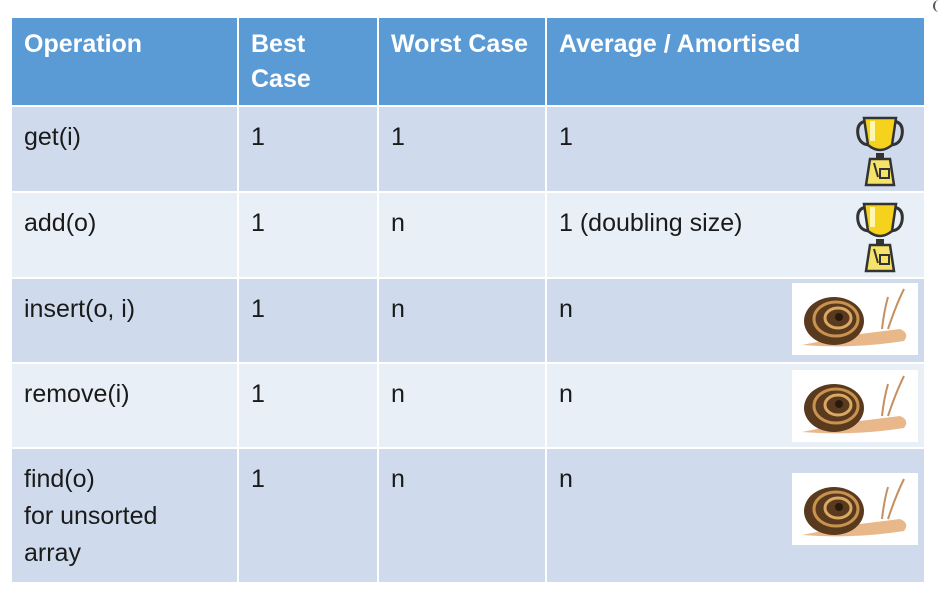 The image size is (939, 595). I want to click on table-row: remove(i) 1 n n, so click(468, 405).